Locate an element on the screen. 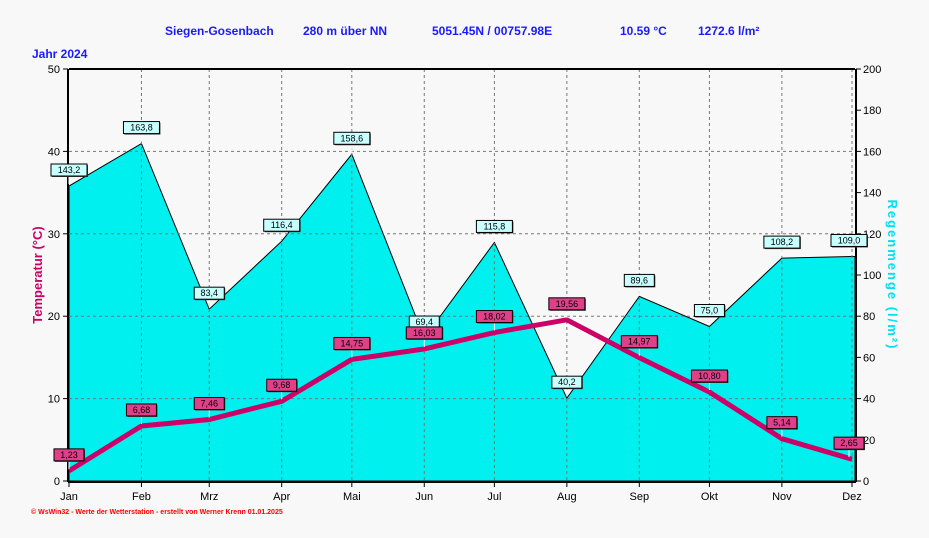 Image resolution: width=929 pixels, height=538 pixels. temp-label: 2,65 is located at coordinates (849, 443).